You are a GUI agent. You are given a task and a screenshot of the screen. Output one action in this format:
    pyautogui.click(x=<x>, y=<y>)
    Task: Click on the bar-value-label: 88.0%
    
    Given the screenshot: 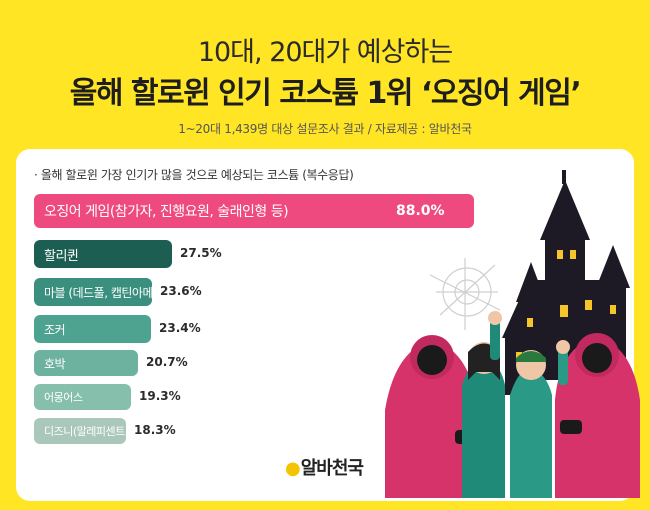 What is the action you would take?
    pyautogui.click(x=420, y=211)
    